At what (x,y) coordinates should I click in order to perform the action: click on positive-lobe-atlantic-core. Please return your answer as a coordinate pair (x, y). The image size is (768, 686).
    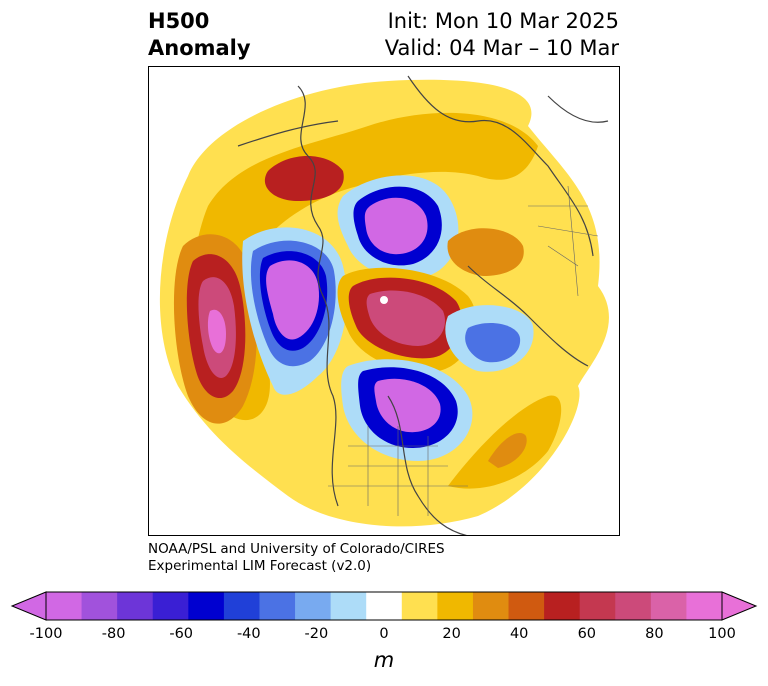
    Looking at the image, I should click on (507, 450).